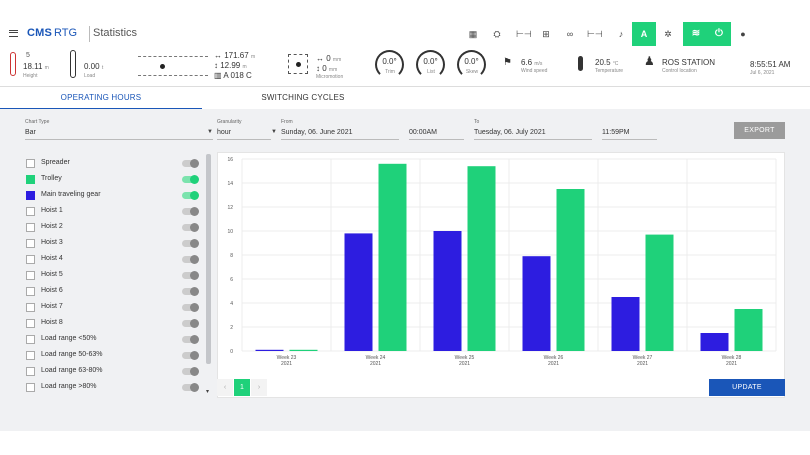 This screenshot has height=455, width=810. I want to click on series-item: Trolley, so click(118, 180).